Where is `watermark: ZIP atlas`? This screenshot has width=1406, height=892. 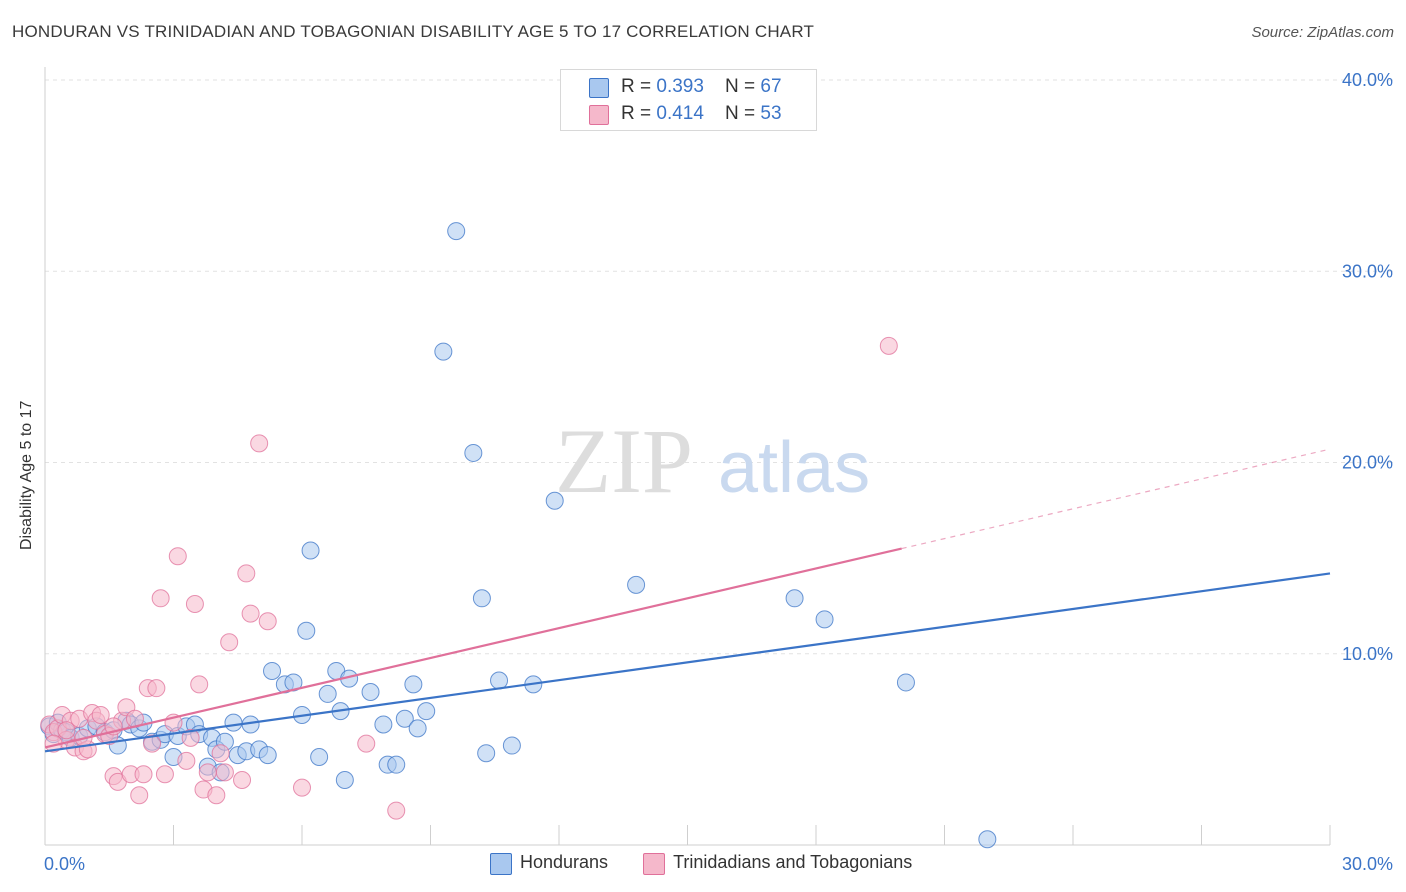 watermark: ZIP atlas is located at coordinates (712, 461).